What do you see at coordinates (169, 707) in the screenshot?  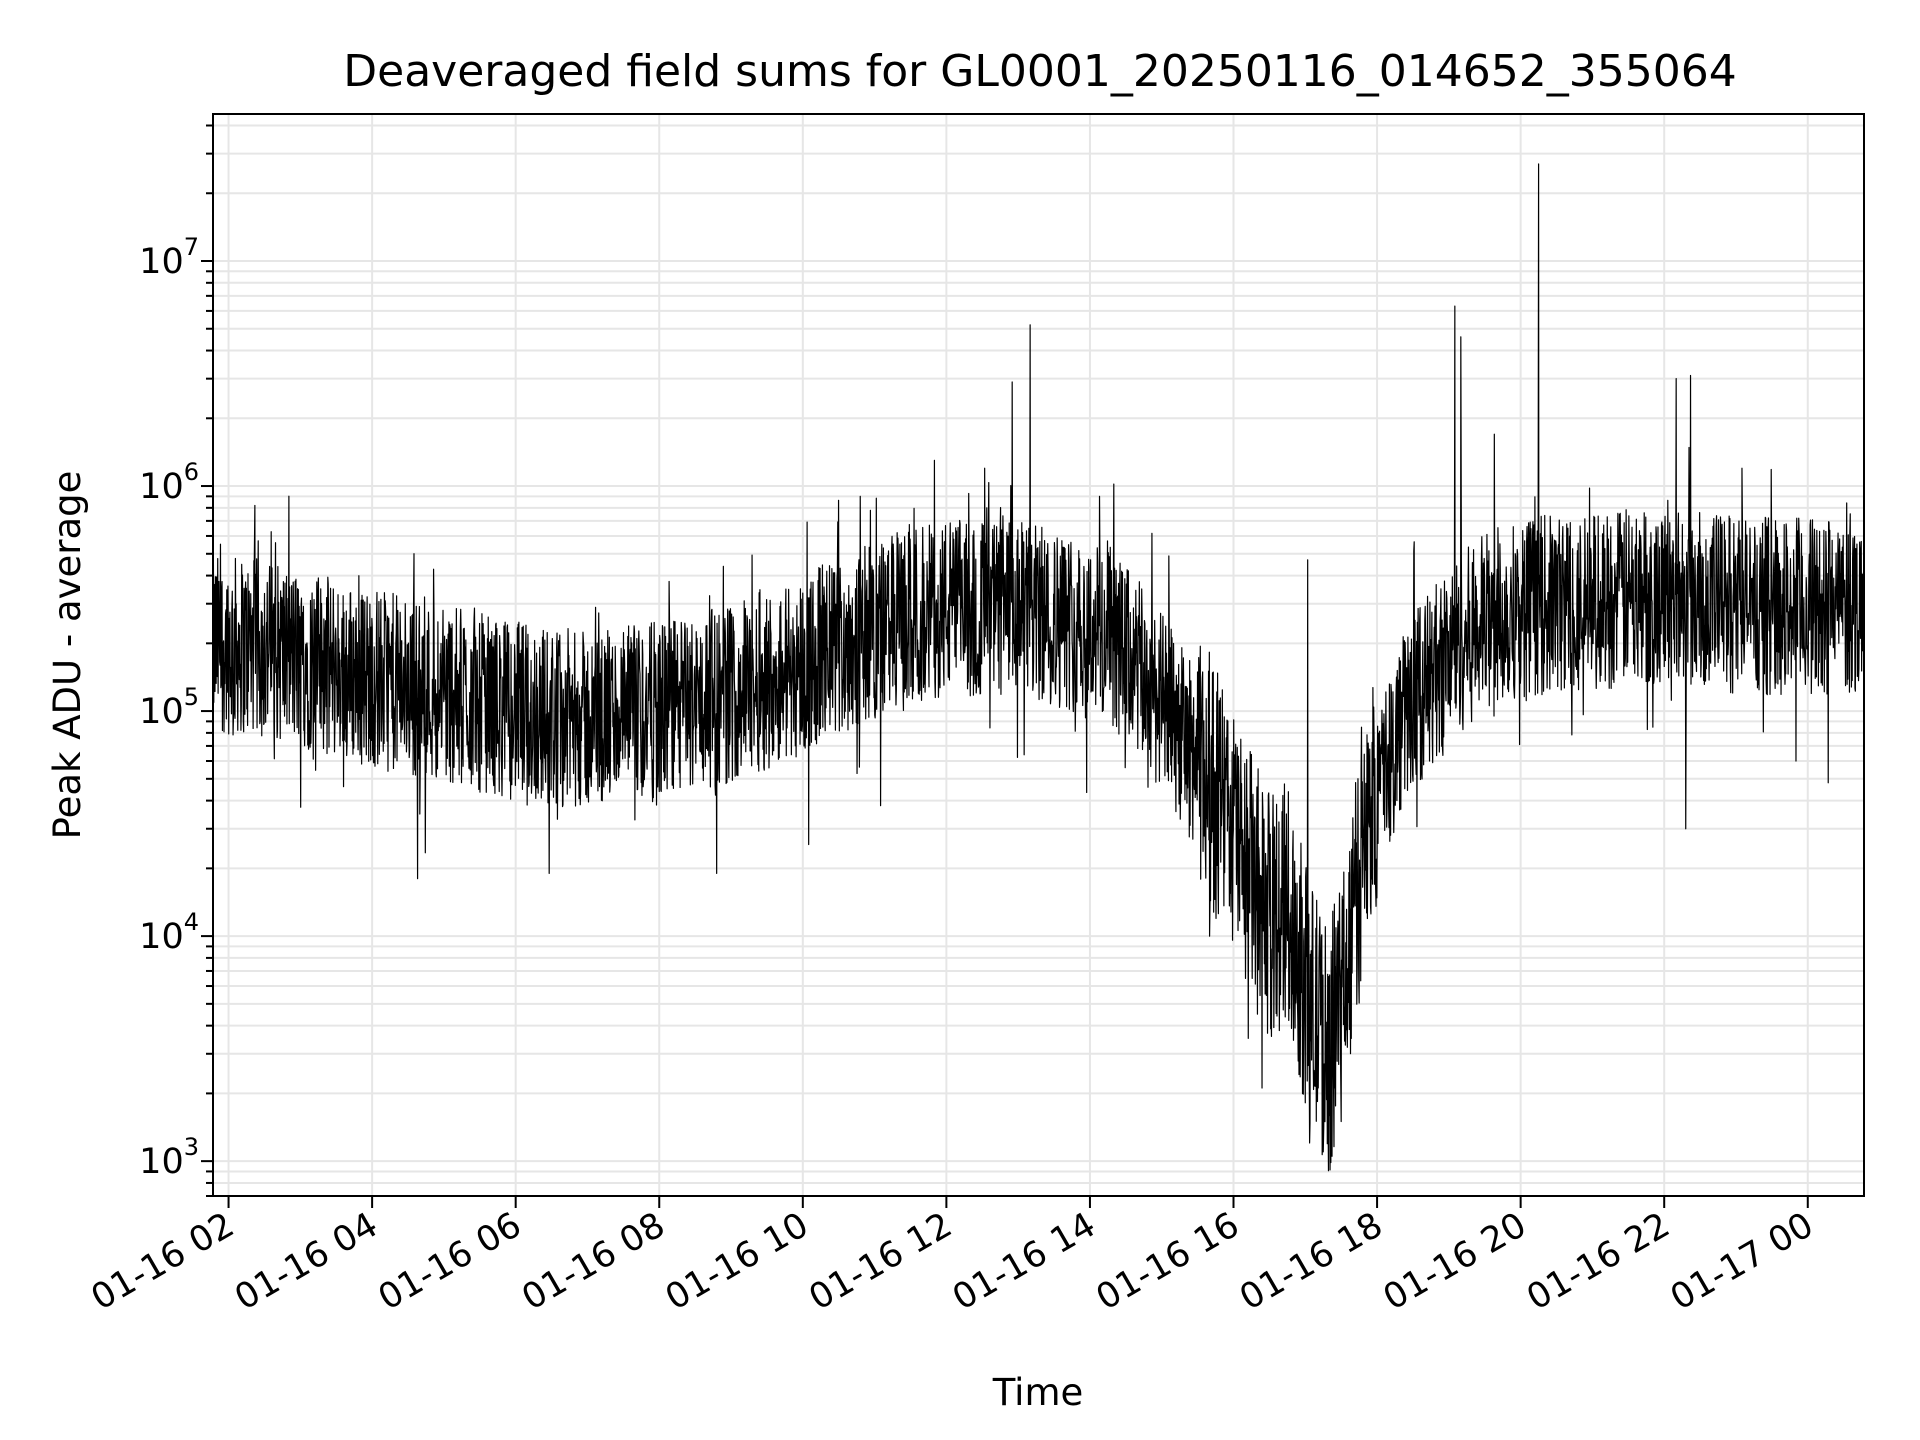 I see `y-tick-label: 10⁵` at bounding box center [169, 707].